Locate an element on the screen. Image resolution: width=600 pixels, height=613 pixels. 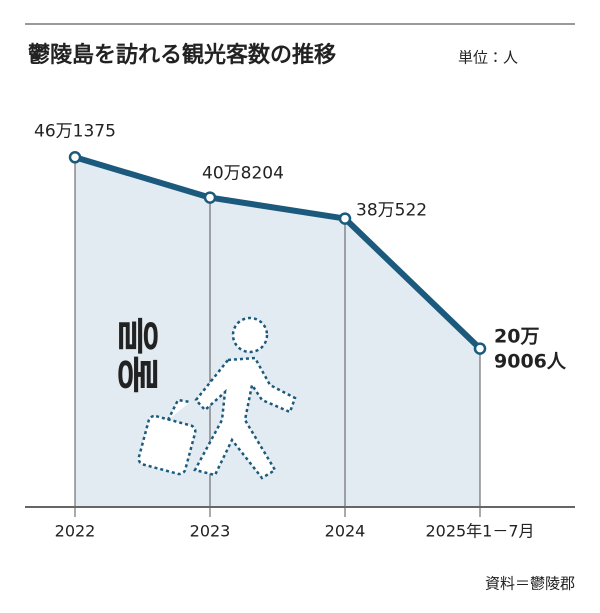
value-label: 20万 9006人 is located at coordinates (530, 348).